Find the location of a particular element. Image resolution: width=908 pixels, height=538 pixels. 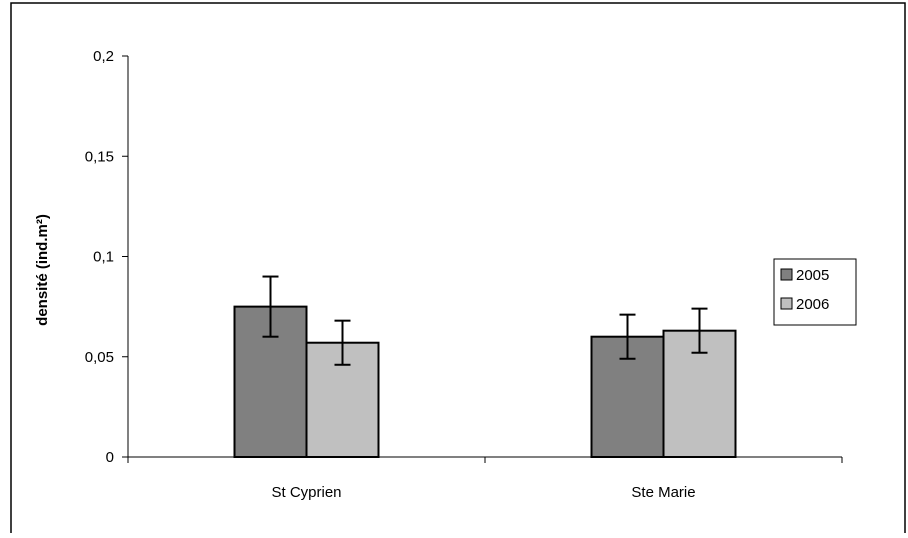

legend: 2005 2006 is located at coordinates (815, 292).